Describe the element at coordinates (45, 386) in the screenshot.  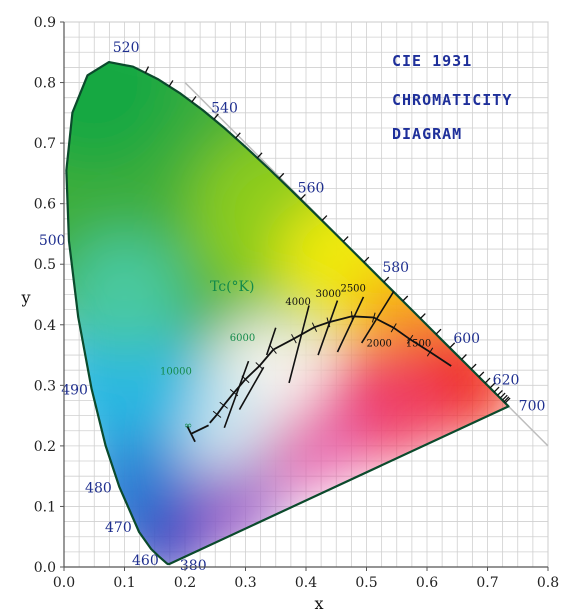
I see `y-tick-label: 0.3` at that location.